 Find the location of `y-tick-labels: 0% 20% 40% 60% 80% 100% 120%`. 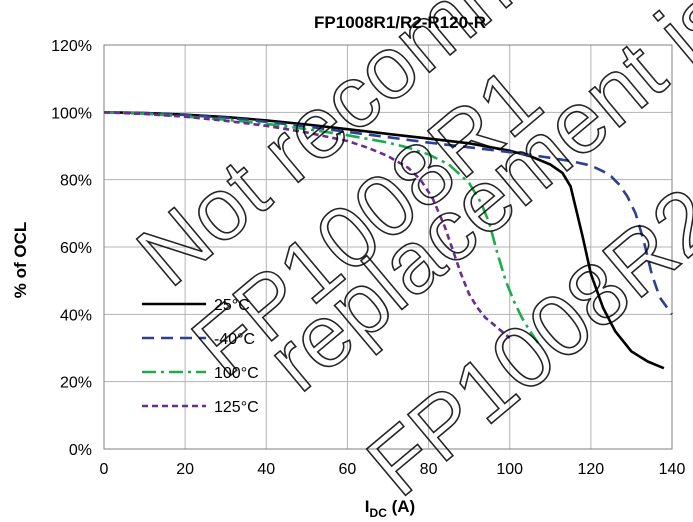

y-tick-labels: 0% 20% 40% 60% 80% 100% 120% is located at coordinates (71, 248).